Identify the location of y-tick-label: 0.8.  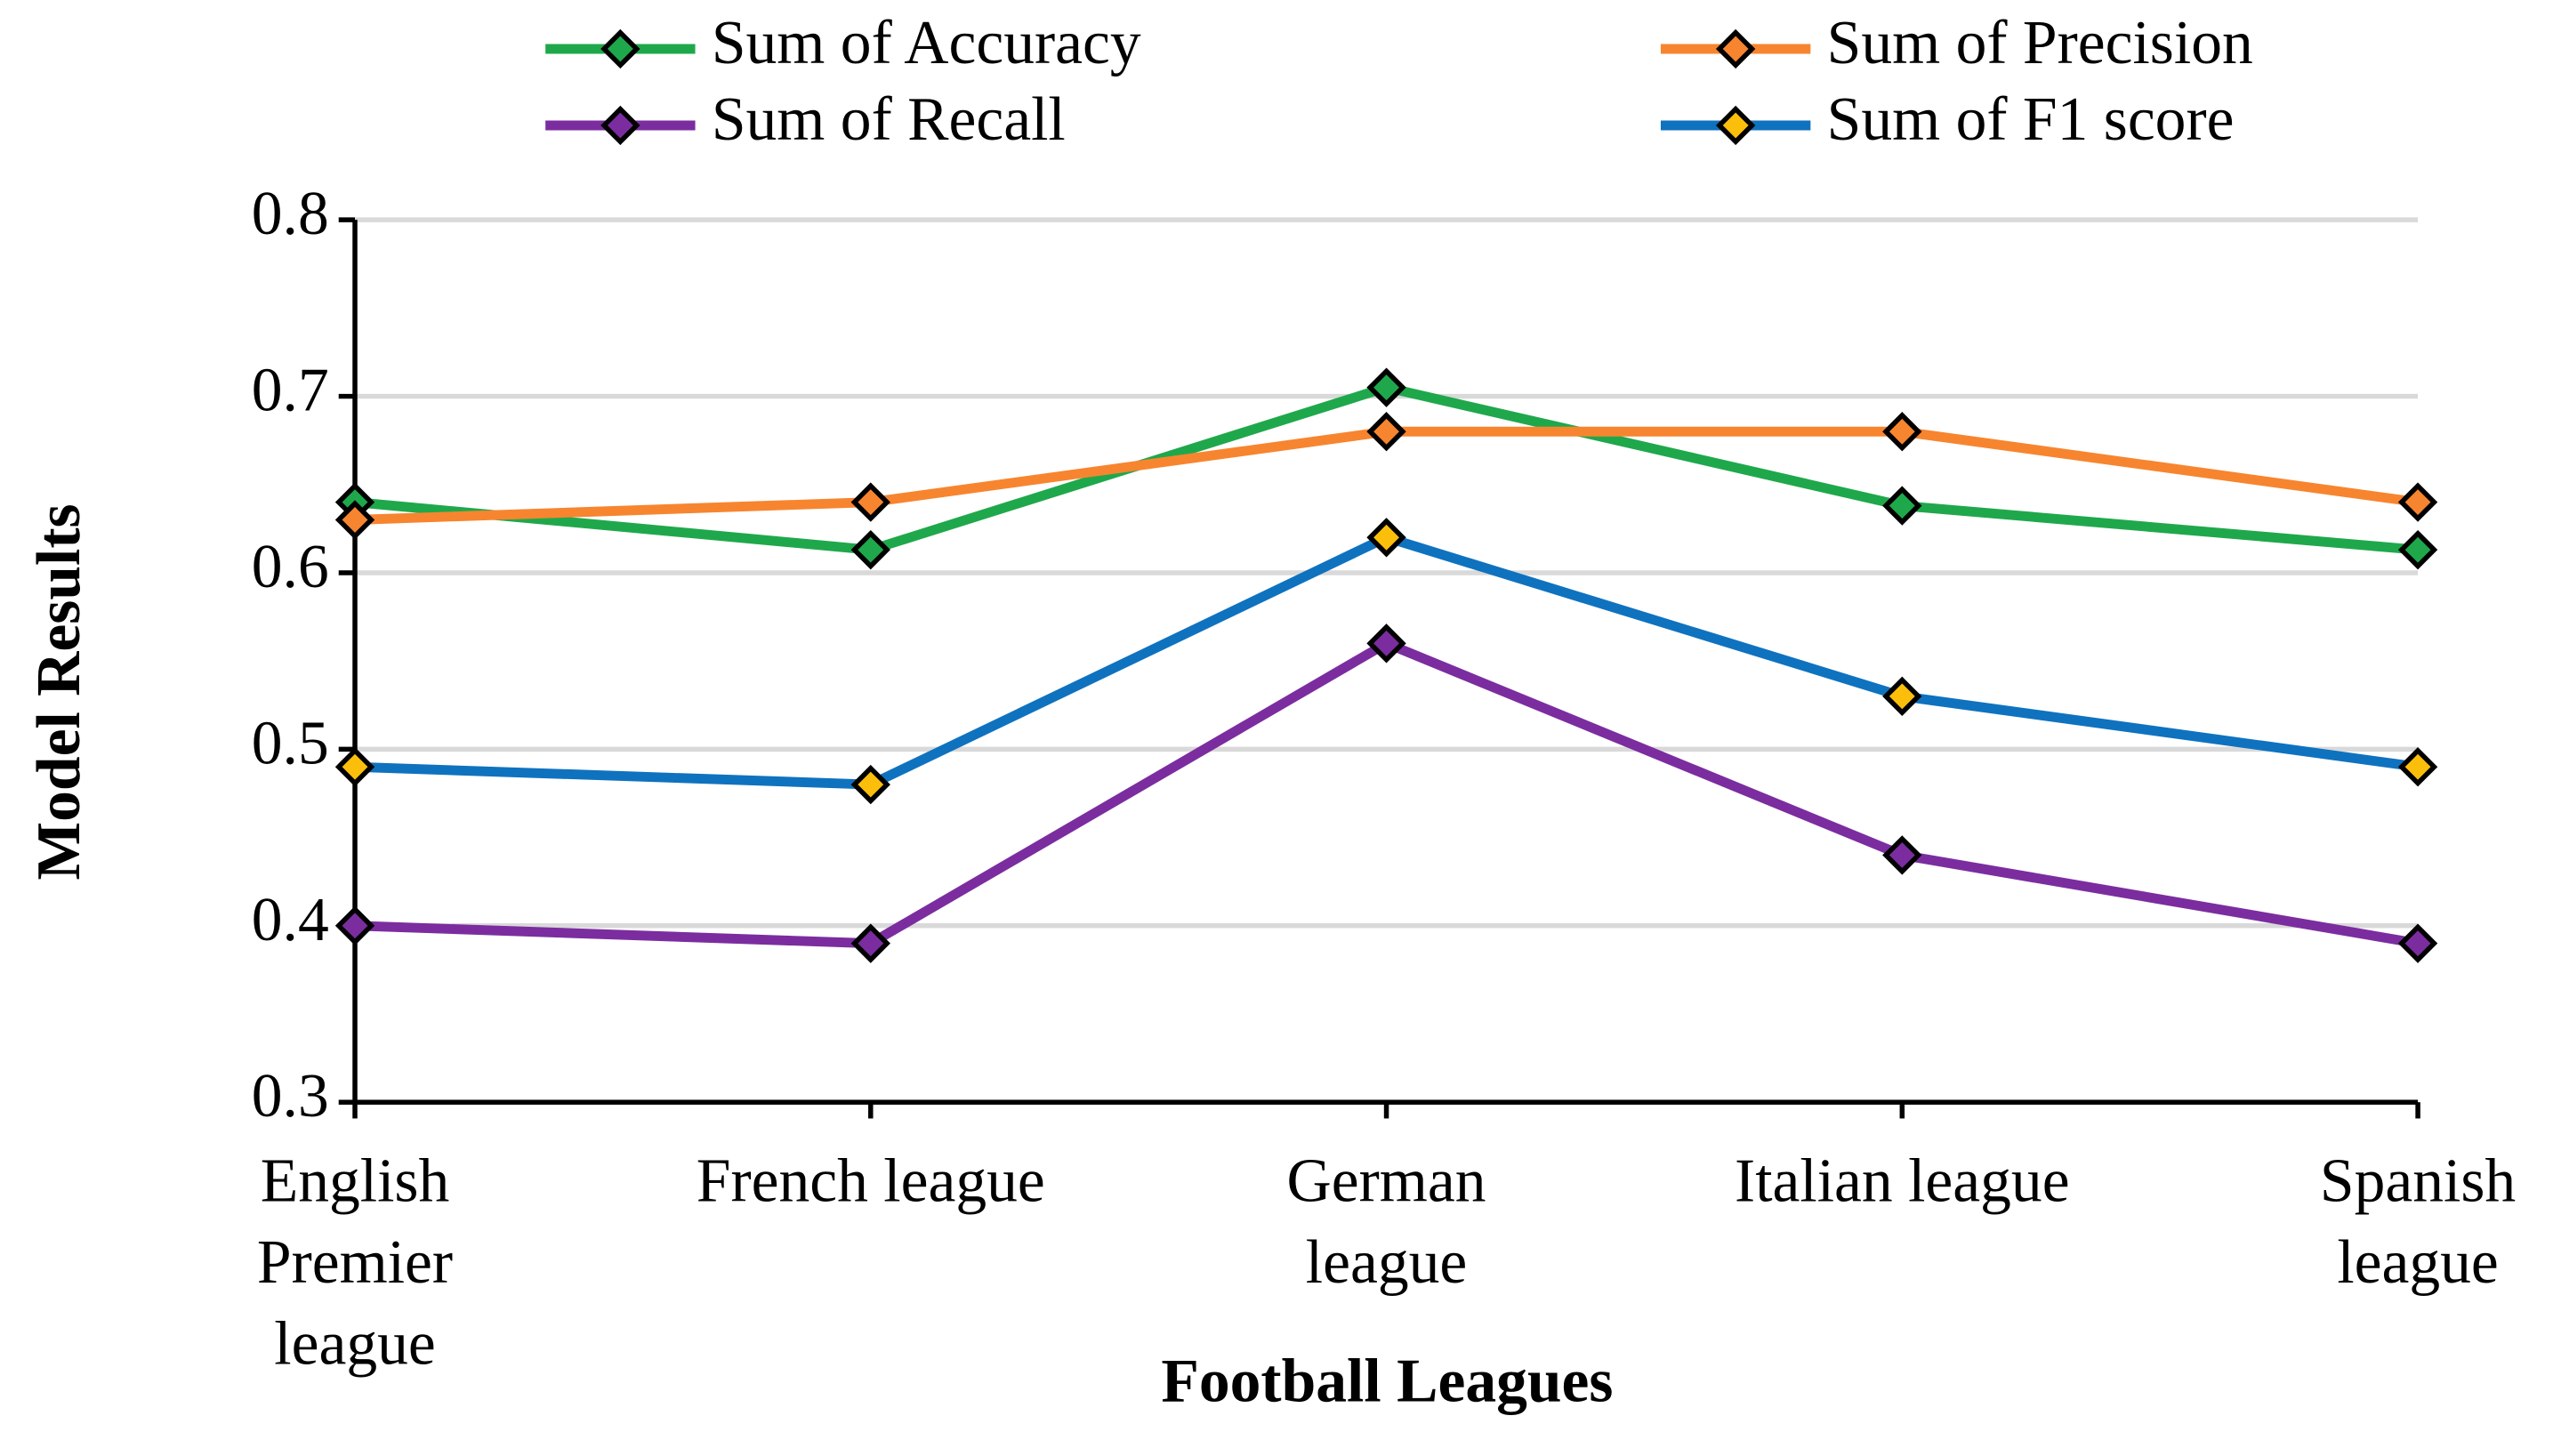
(291, 214).